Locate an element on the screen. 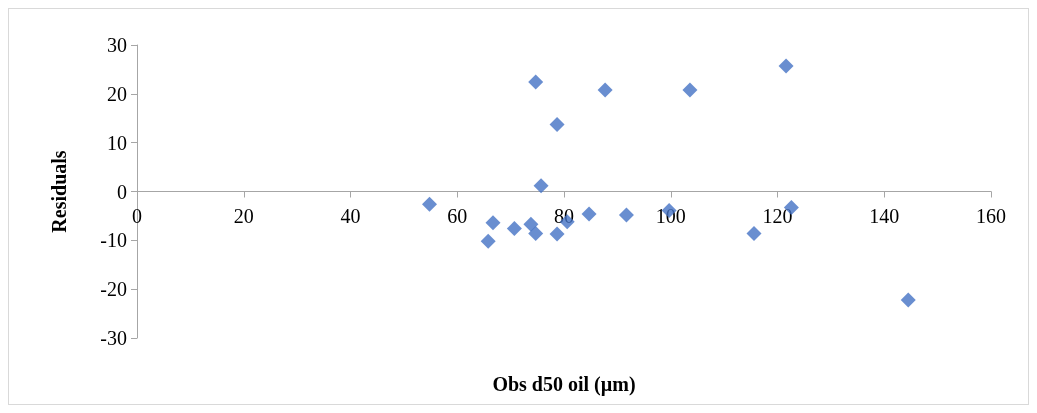 The height and width of the screenshot is (413, 1037). y-tick-label: -10 is located at coordinates (113, 240).